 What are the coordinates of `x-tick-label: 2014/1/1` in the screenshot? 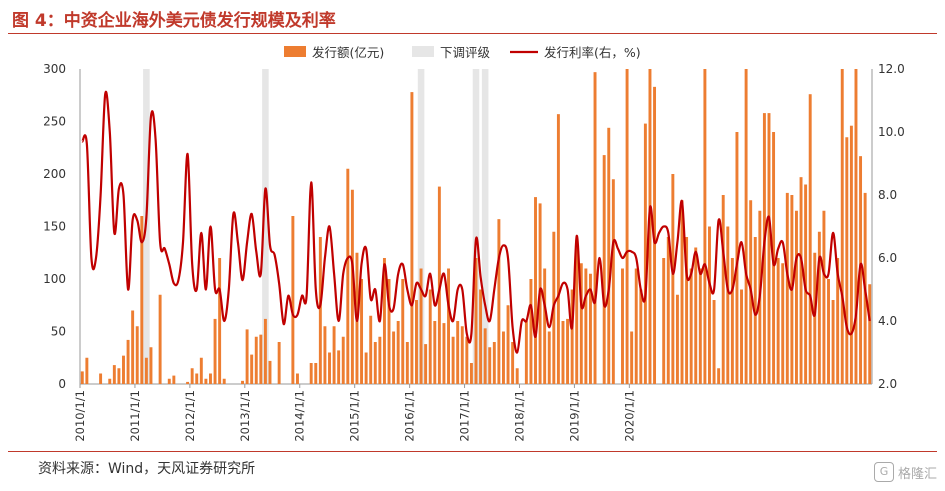 It's located at (300, 416).